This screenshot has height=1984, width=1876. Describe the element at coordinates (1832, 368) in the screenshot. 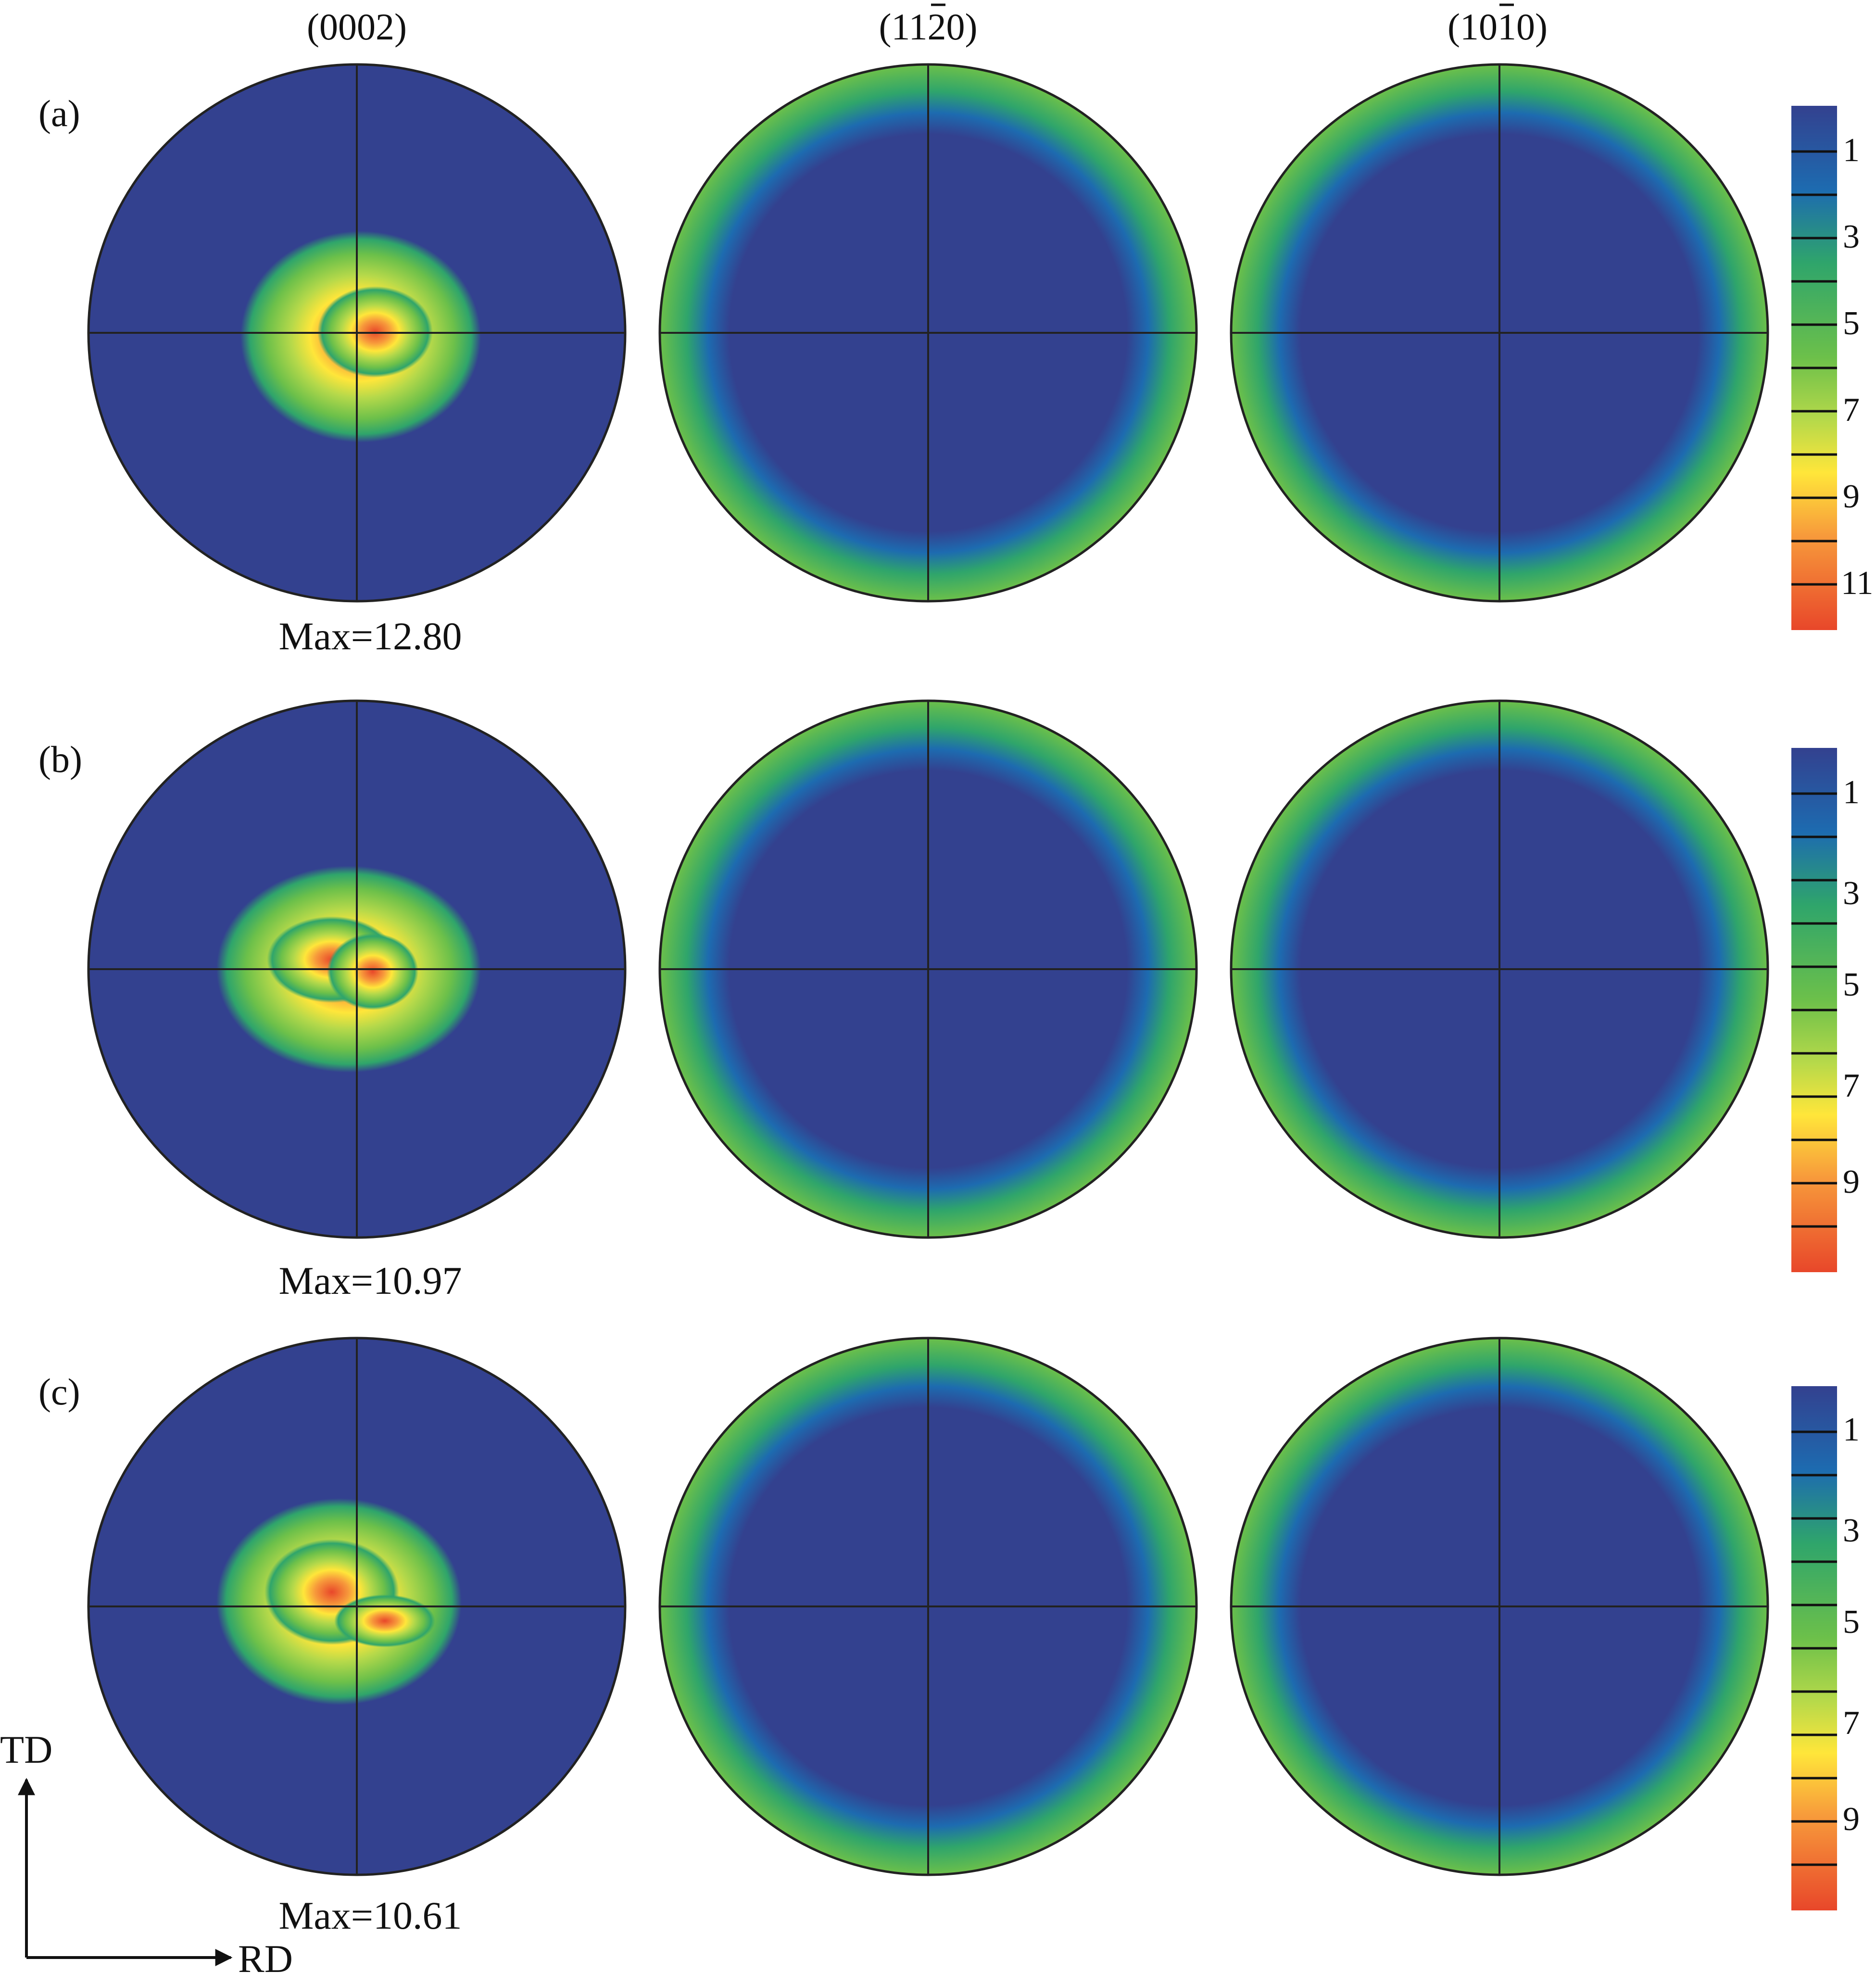

I see `color-scale-a: 1 3 5 7 9 11` at that location.